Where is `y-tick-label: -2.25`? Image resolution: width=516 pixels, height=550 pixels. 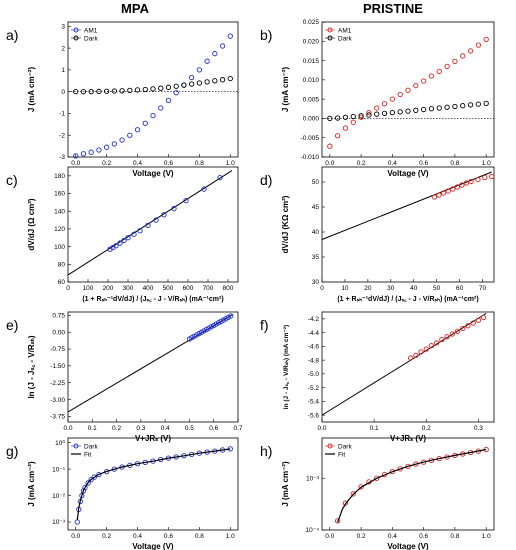
y-tick-label: -2.25 is located at coordinates (57, 383).